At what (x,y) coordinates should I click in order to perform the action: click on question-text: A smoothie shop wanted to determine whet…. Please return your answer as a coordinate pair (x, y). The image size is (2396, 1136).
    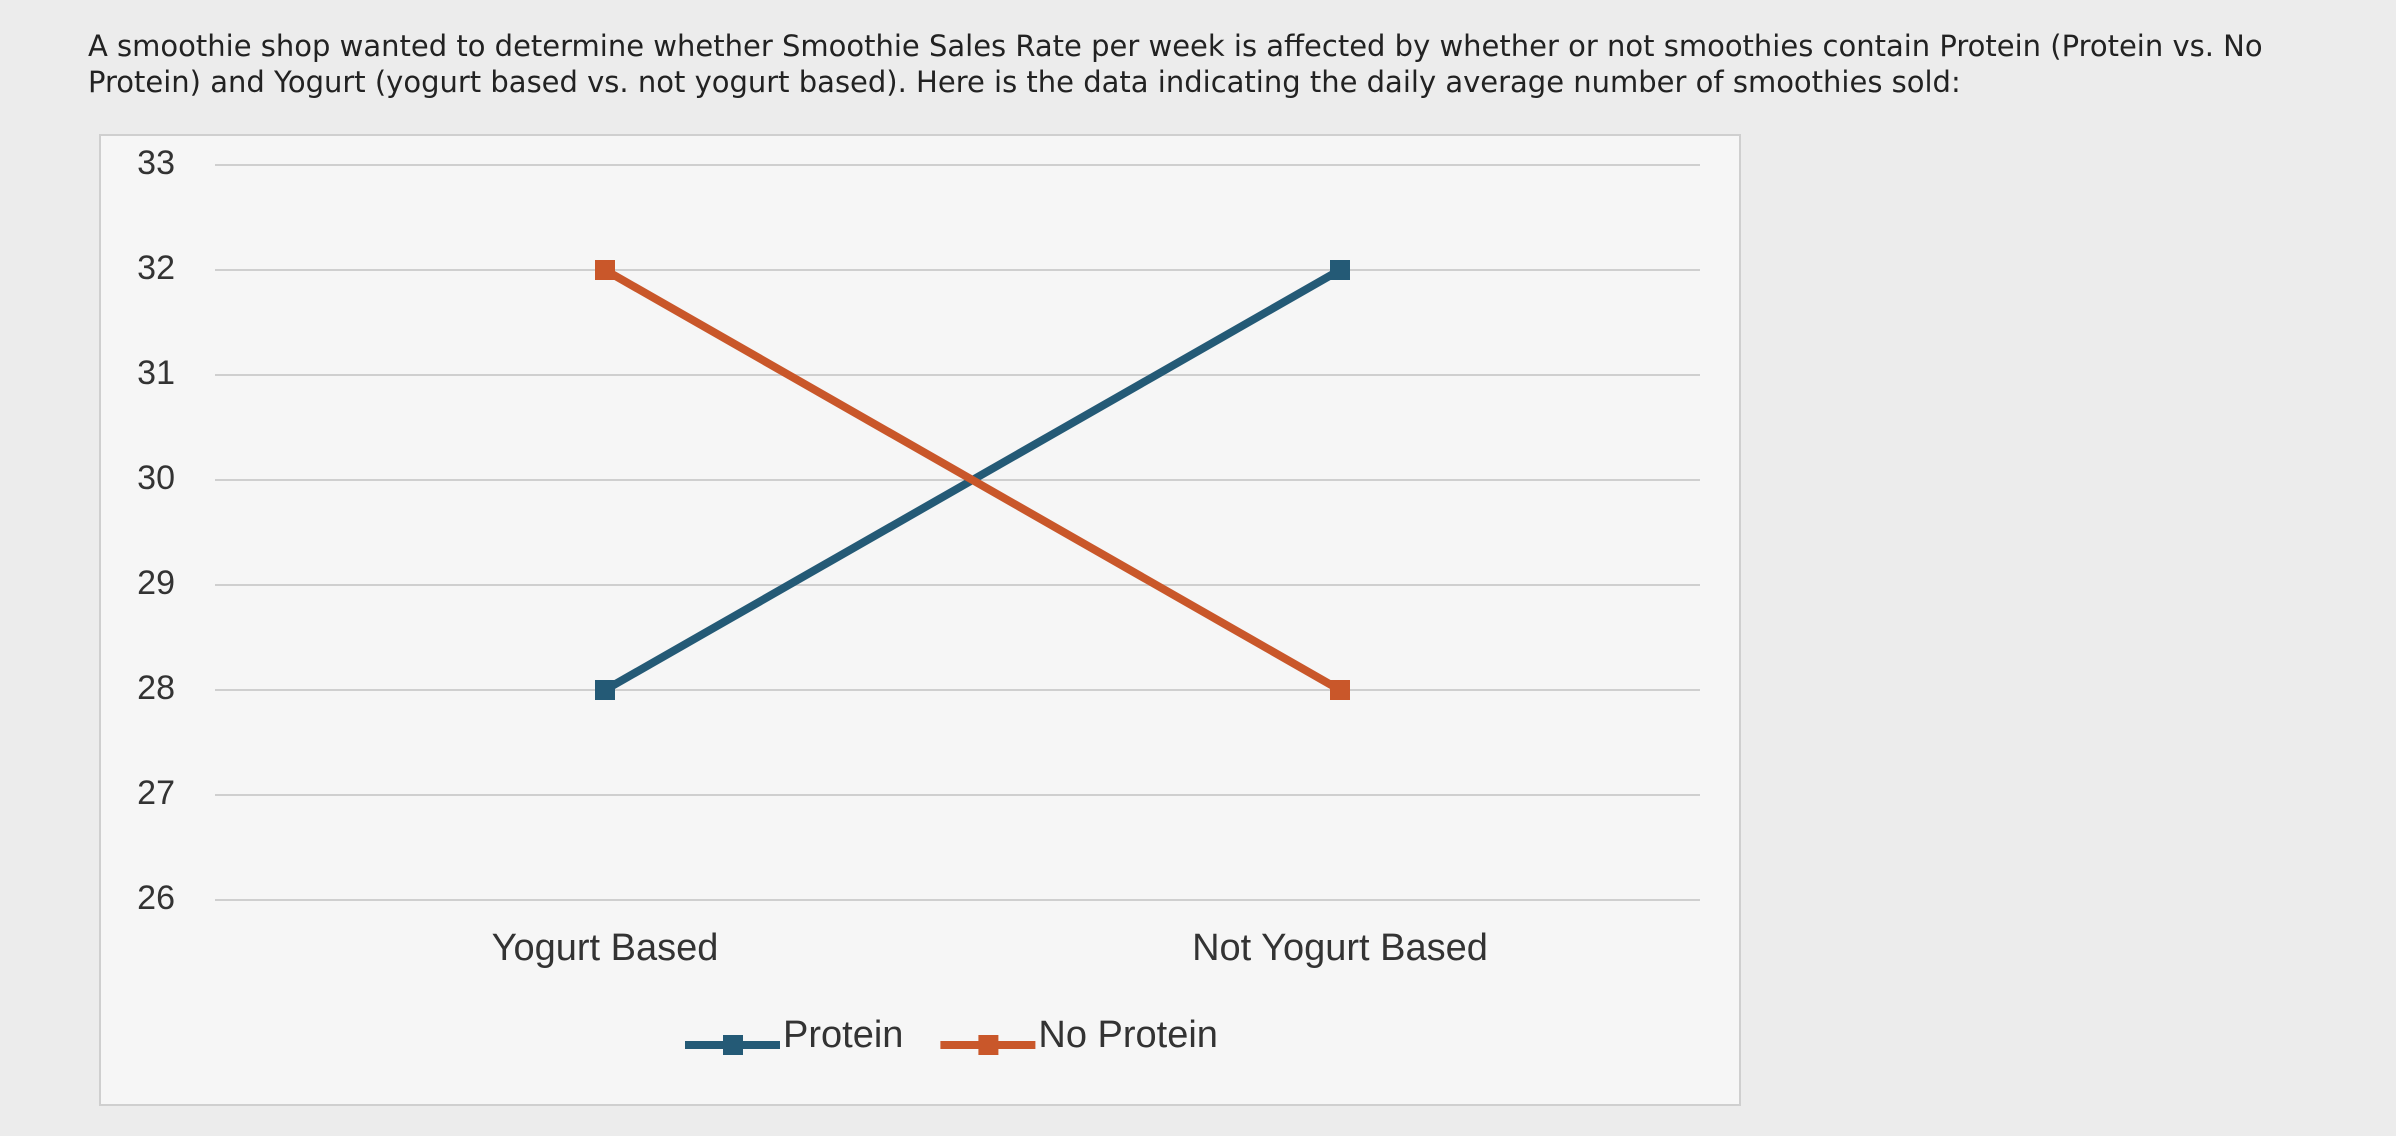
    Looking at the image, I should click on (1175, 64).